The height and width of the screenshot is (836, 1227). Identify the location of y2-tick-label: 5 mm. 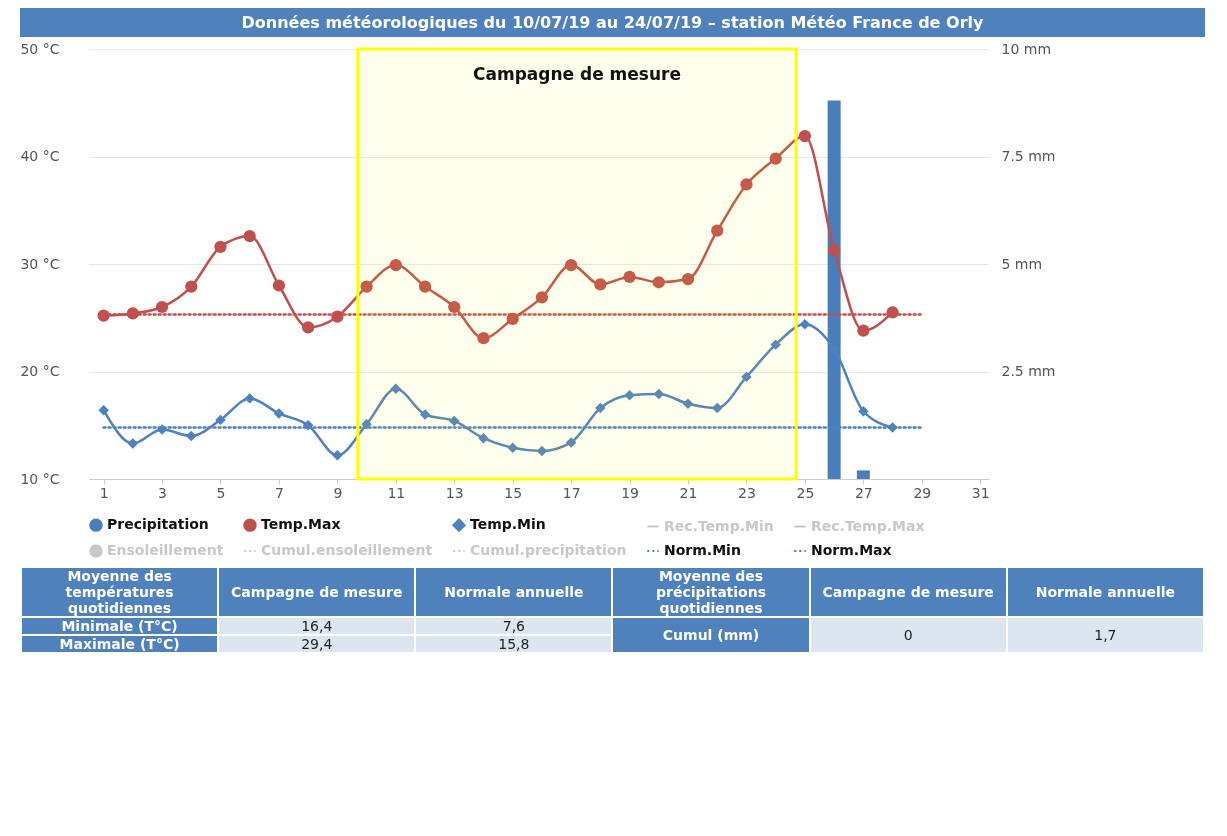
(1022, 263).